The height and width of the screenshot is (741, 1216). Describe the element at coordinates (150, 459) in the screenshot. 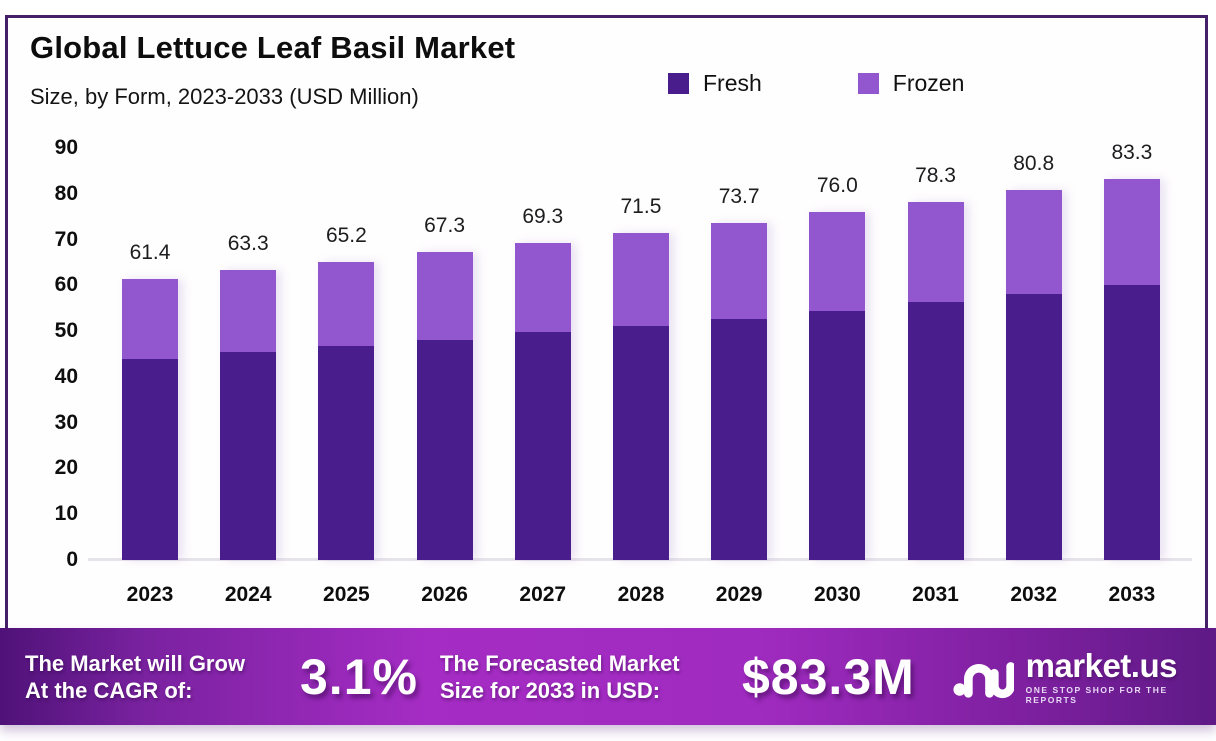

I see `fresh-segment-2023` at that location.